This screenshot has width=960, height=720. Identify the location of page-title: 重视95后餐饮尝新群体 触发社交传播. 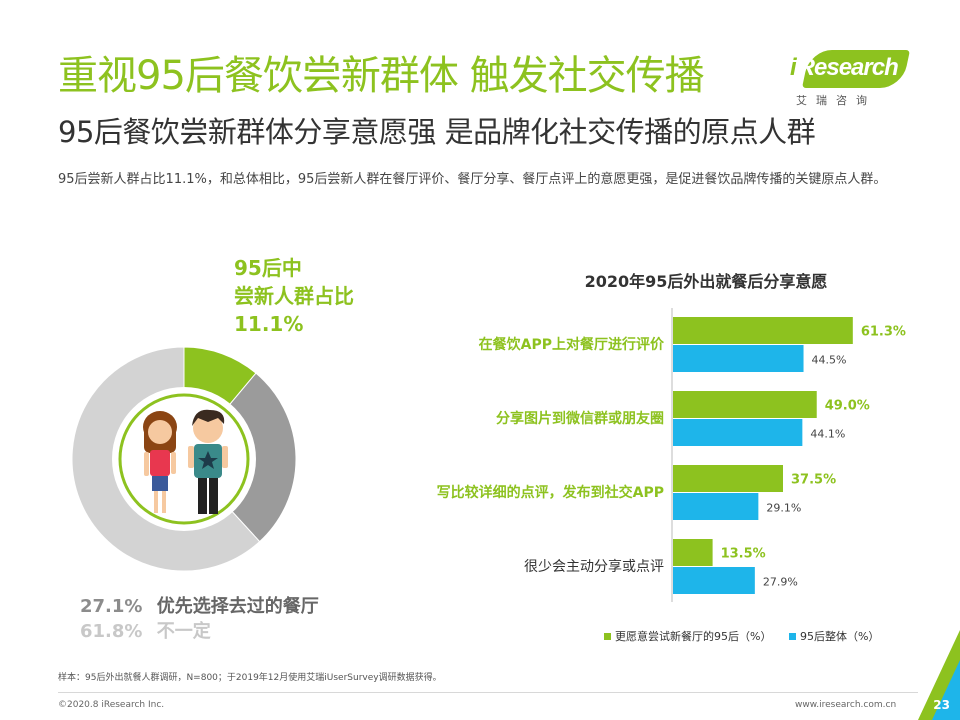
(381, 76).